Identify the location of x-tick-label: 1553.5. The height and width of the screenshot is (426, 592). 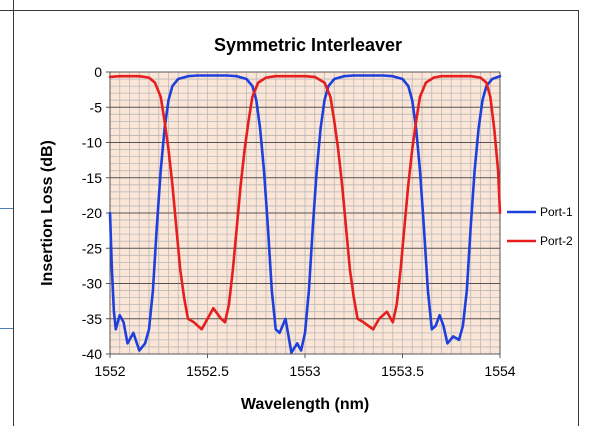
(402, 371).